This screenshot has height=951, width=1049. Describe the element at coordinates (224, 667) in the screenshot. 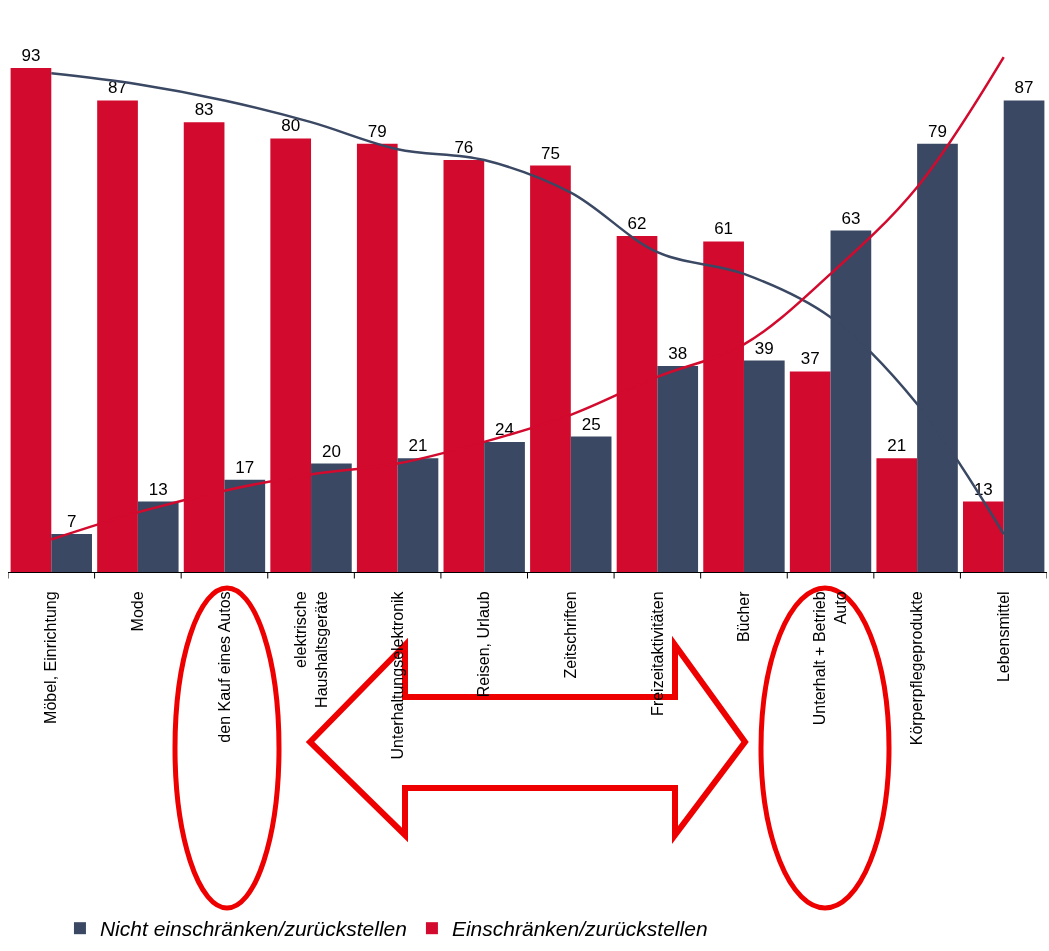

I see `x-tick-label: den Kauf eines Autos` at that location.